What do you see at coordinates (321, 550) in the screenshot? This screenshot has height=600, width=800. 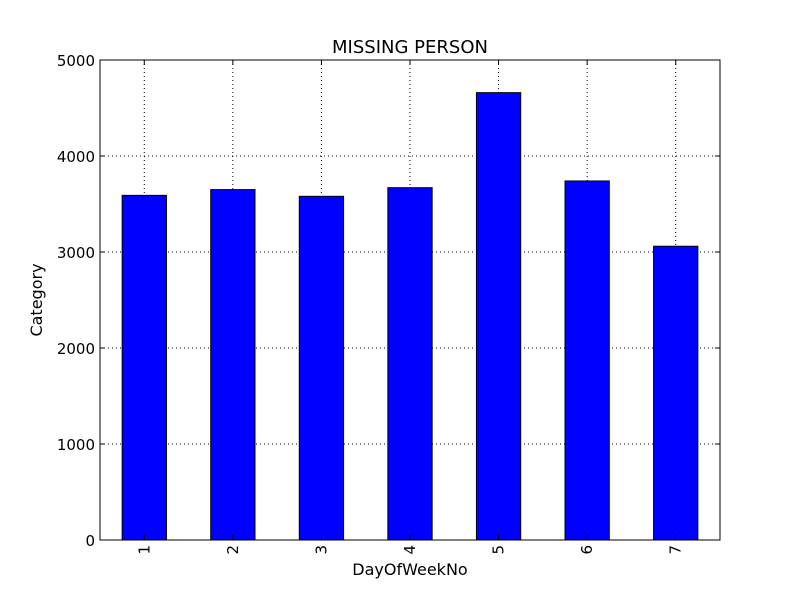 I see `x-tick-label: 3` at bounding box center [321, 550].